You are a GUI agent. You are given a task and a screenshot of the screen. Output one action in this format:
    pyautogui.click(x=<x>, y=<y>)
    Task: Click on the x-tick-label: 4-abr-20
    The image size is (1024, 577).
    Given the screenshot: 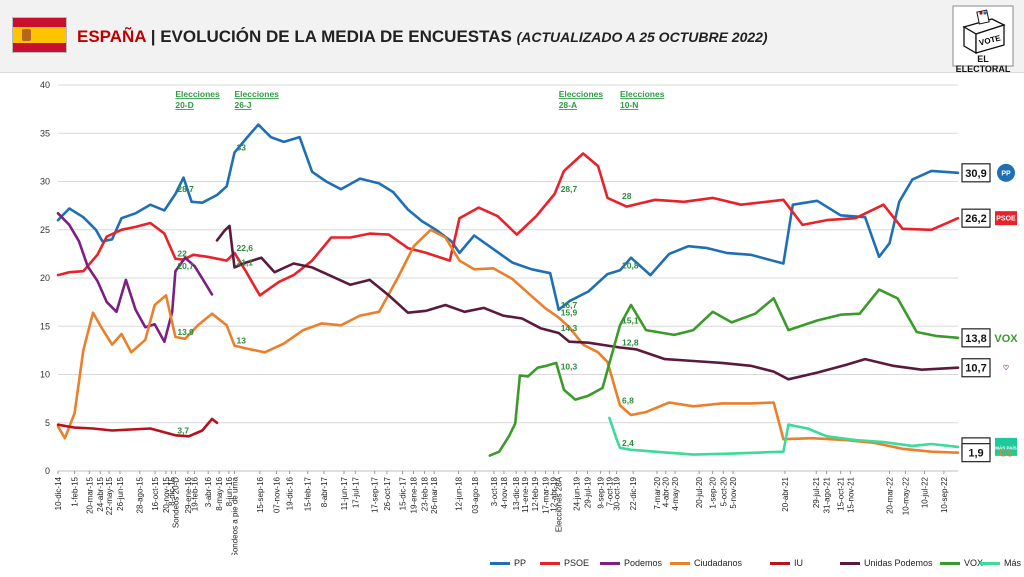 What is the action you would take?
    pyautogui.click(x=666, y=491)
    